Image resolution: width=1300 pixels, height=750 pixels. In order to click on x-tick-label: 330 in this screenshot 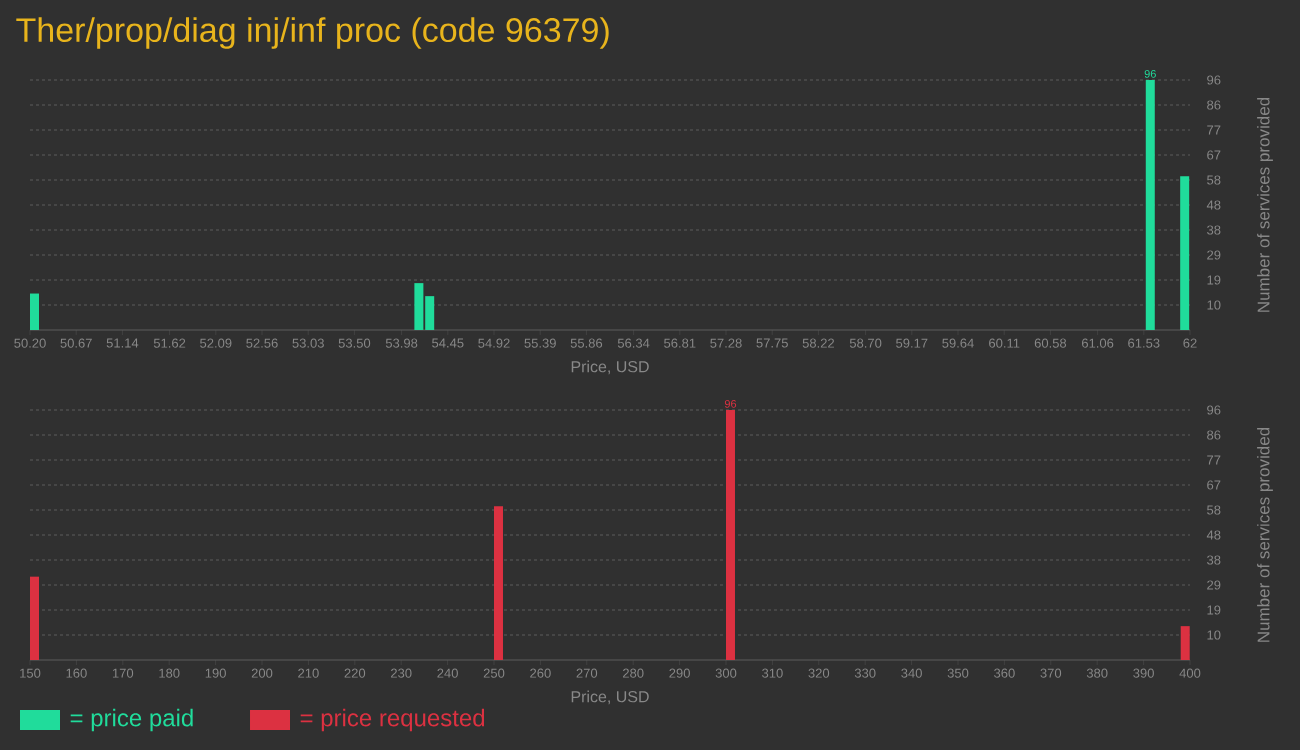, I will do `click(865, 673)`.